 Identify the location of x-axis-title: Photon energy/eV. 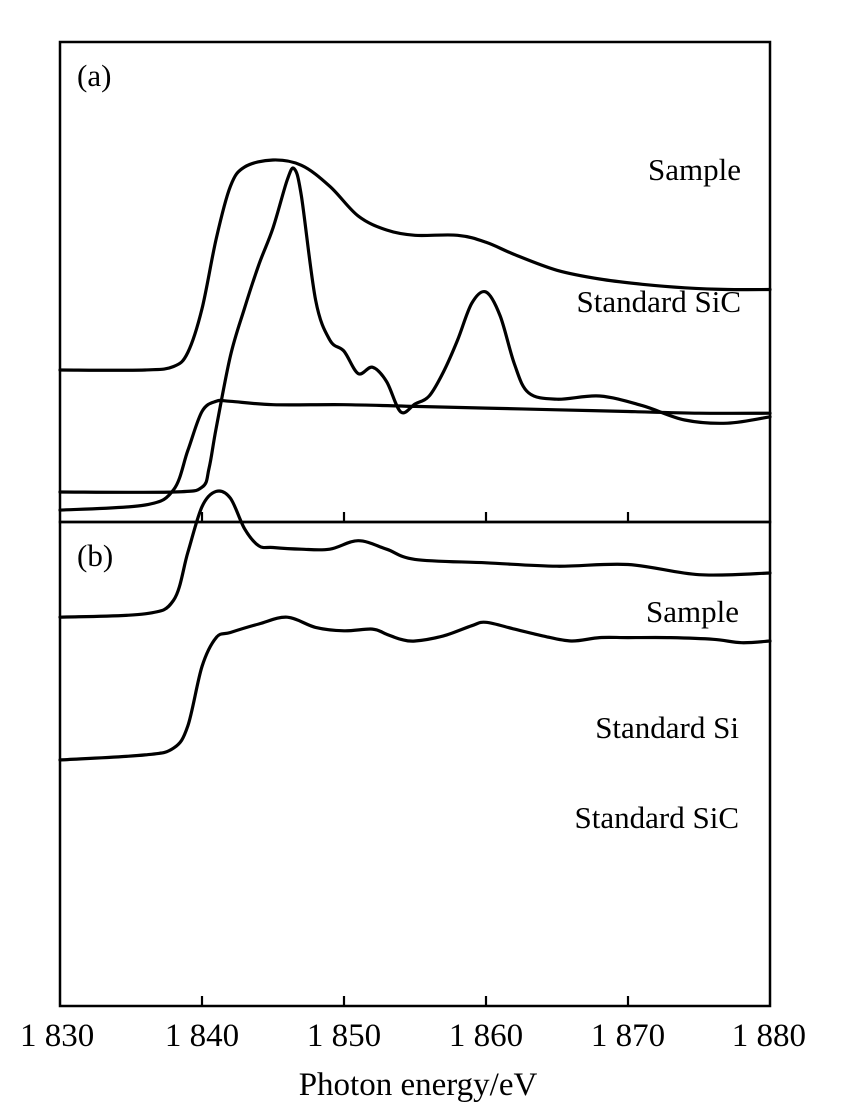
(418, 1085).